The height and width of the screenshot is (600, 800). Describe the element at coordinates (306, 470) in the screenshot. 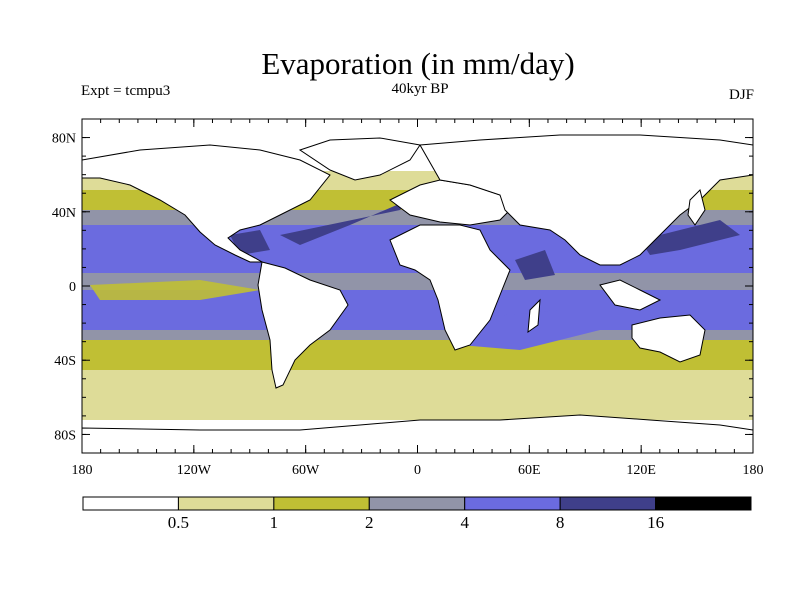

I see `lon-tick-label: 60W` at that location.